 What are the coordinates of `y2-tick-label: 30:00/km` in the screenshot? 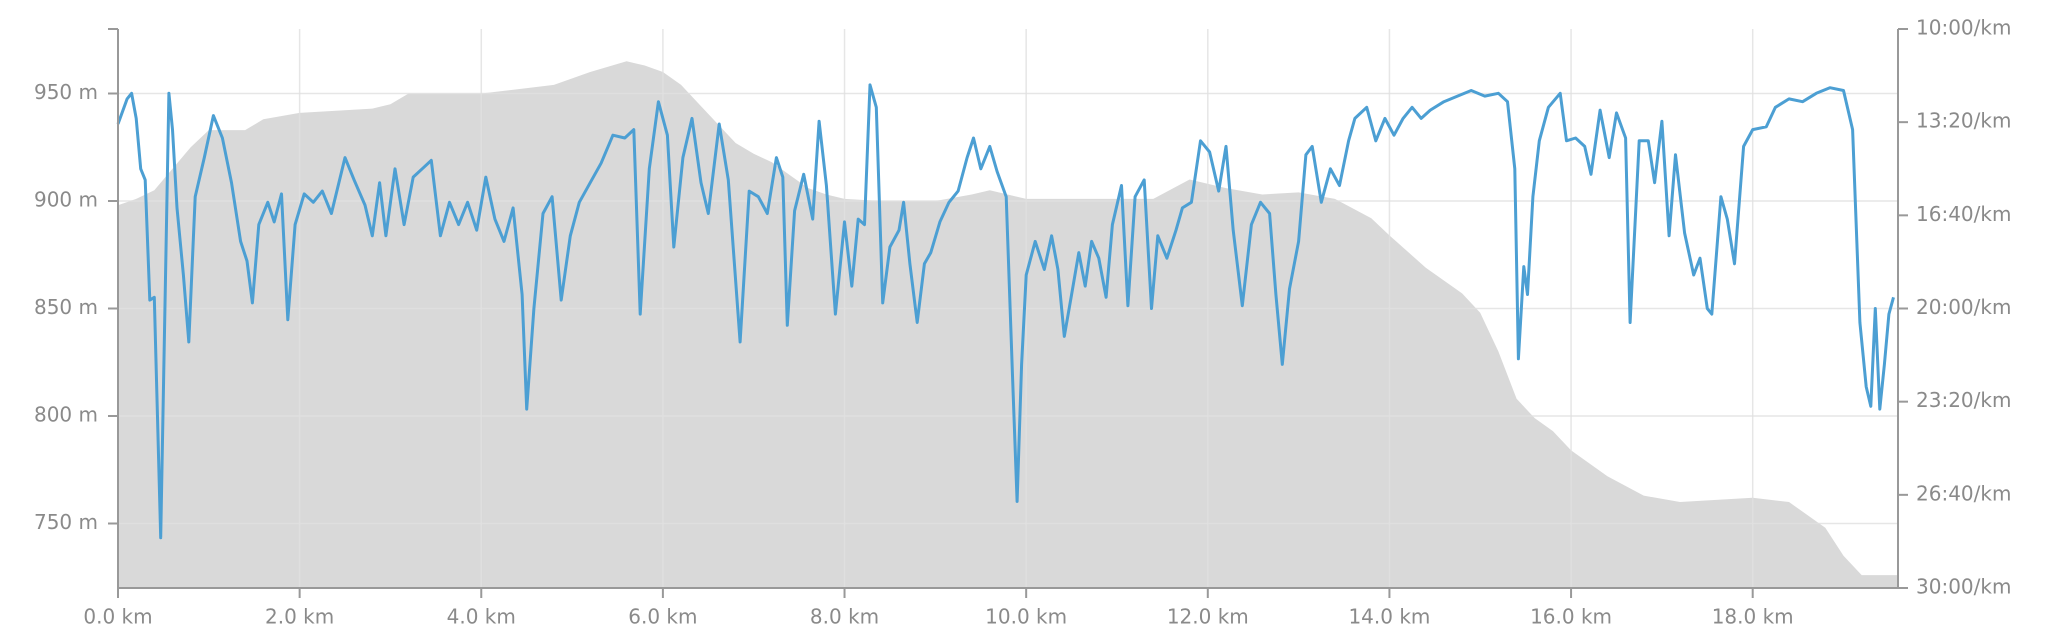 It's located at (1963, 587).